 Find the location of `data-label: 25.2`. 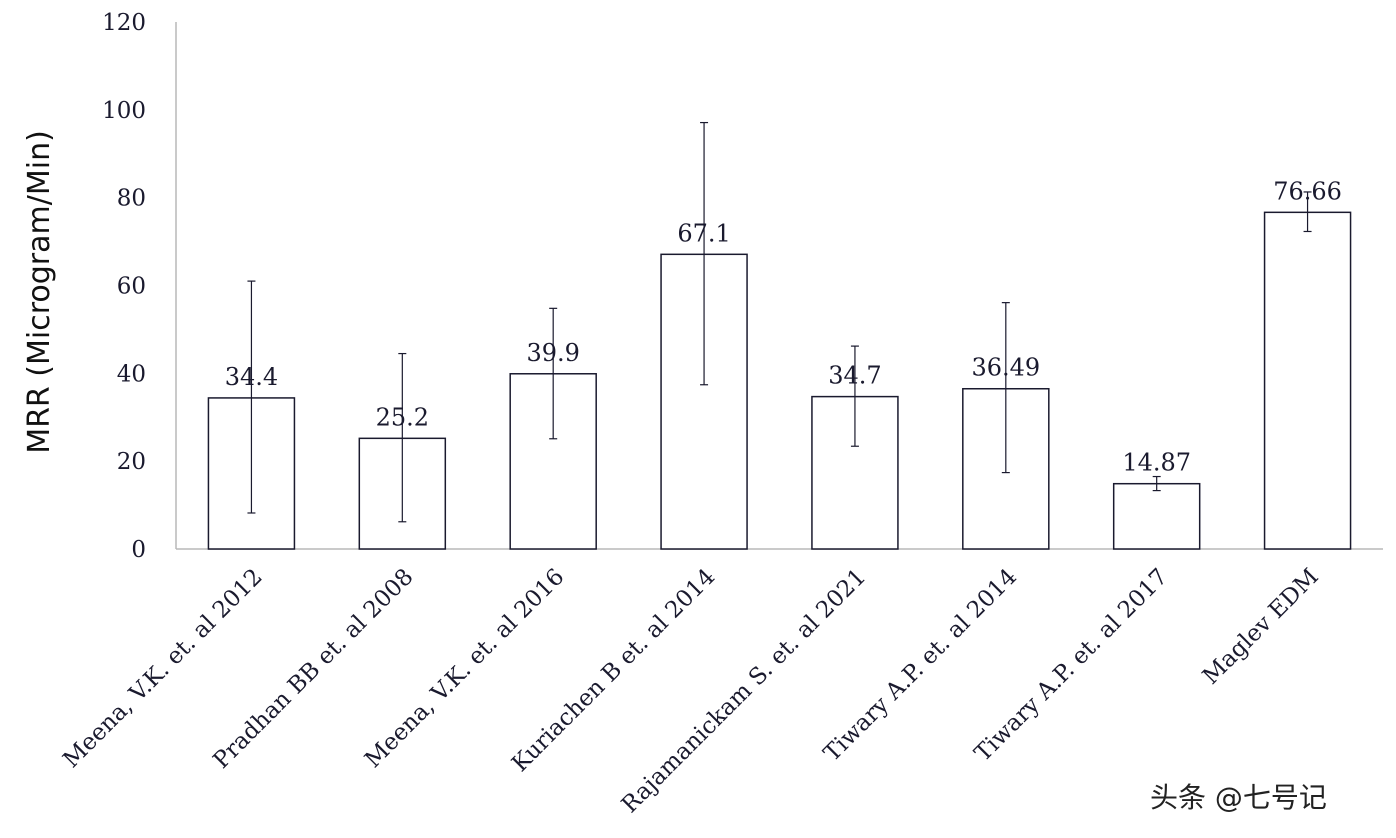

data-label: 25.2 is located at coordinates (402, 417).